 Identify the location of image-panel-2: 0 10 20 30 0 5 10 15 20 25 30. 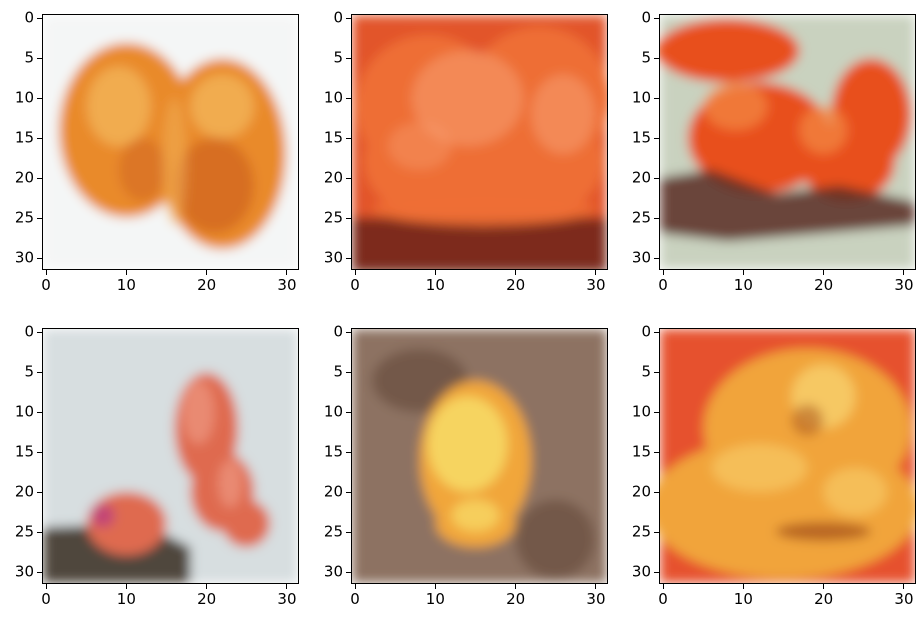
(466, 151).